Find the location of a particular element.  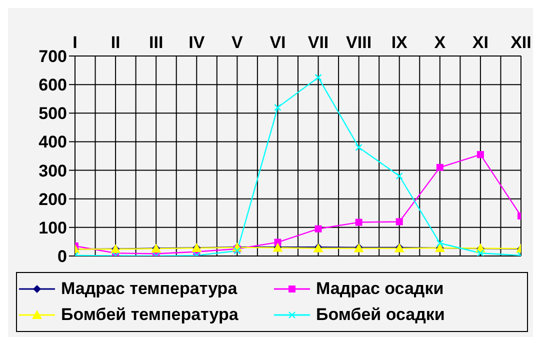

x-tick-label: X is located at coordinates (440, 42).